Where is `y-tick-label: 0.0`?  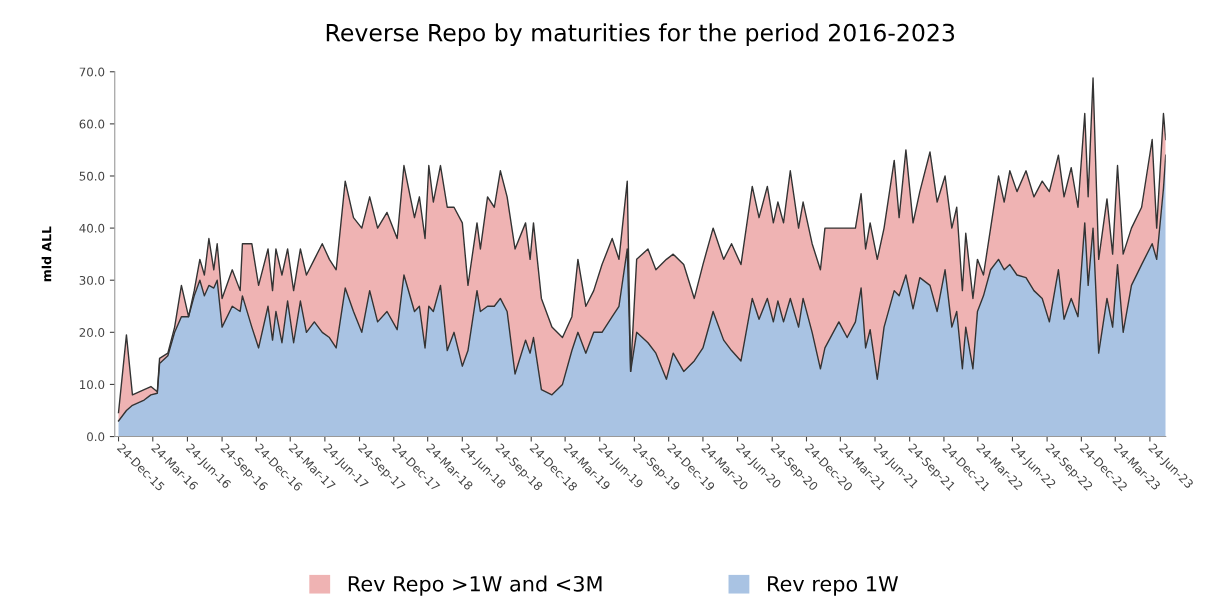
y-tick-label: 0.0 is located at coordinates (96, 437).